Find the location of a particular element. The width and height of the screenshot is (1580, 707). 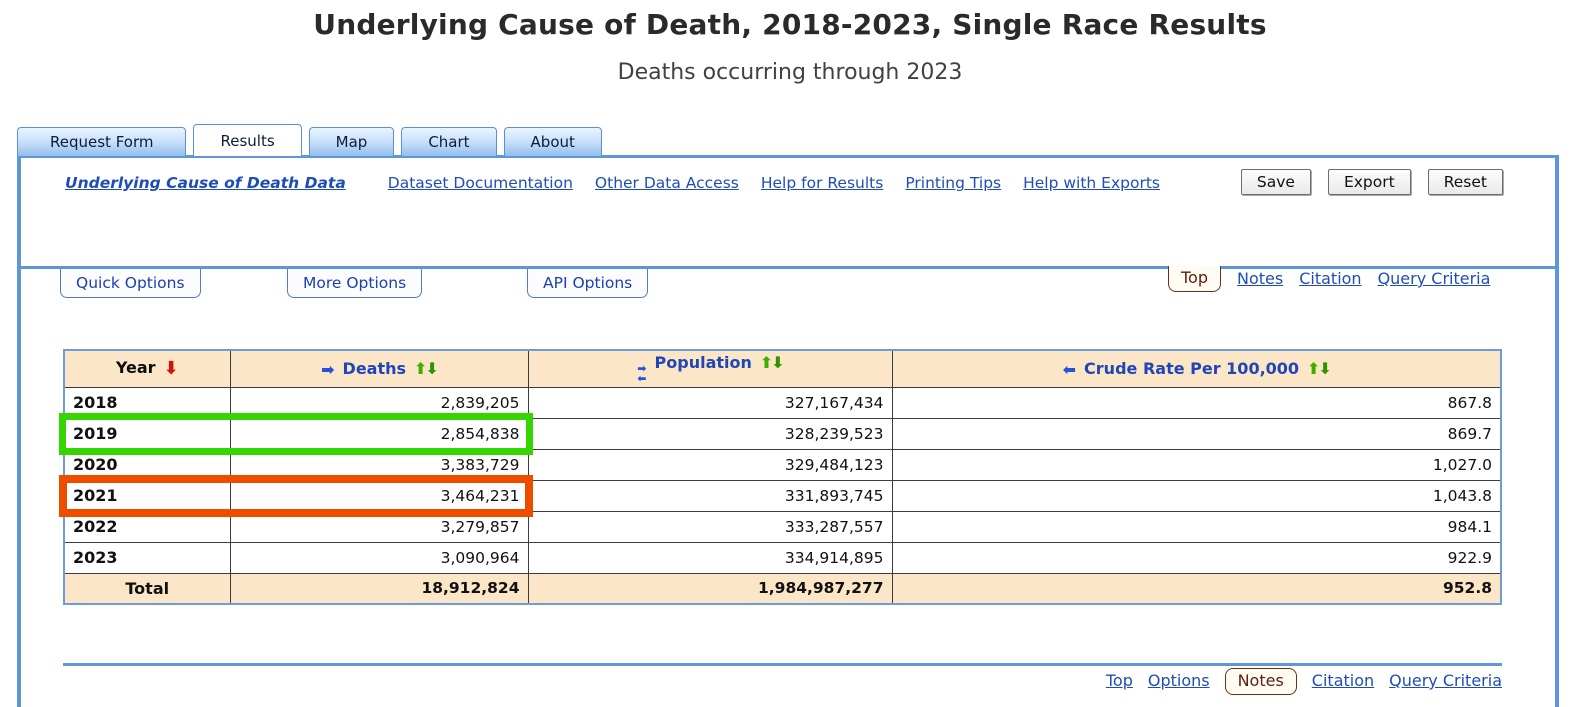

deaths-cell: 3,090,964 is located at coordinates (379, 557).